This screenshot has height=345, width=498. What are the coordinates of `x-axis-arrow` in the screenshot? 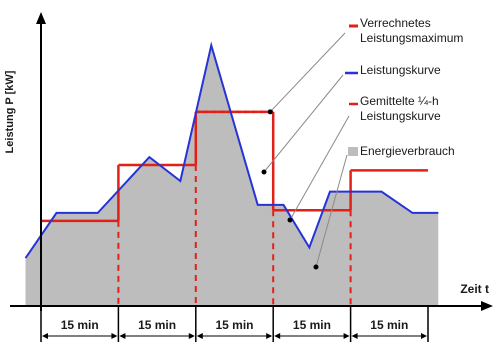 It's located at (487, 306).